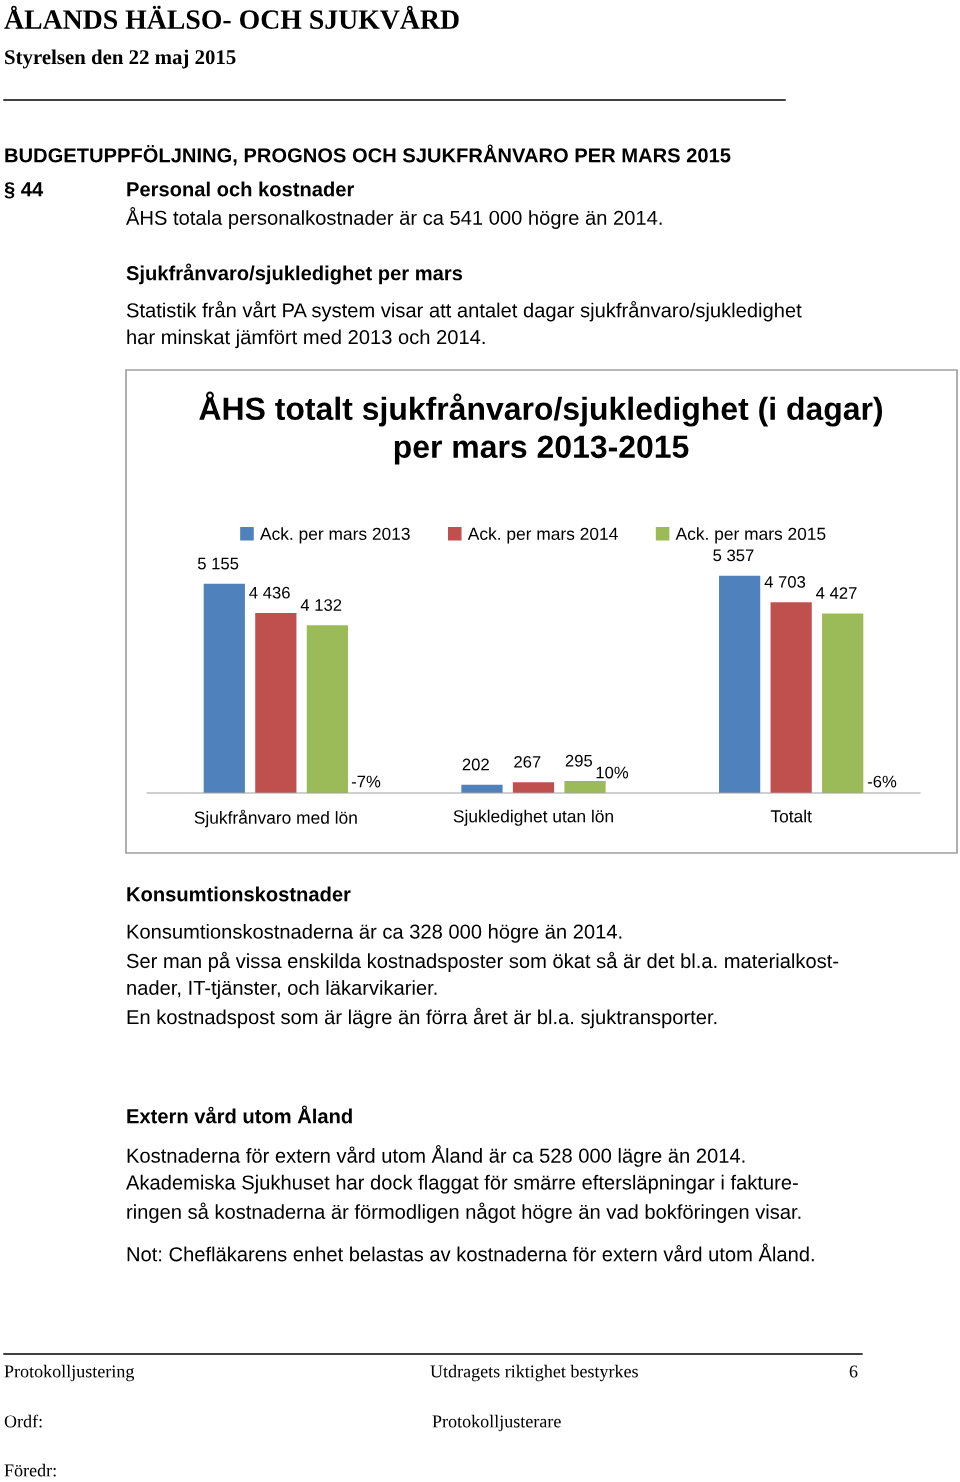  I want to click on text: Föredr:, so click(30, 1470).